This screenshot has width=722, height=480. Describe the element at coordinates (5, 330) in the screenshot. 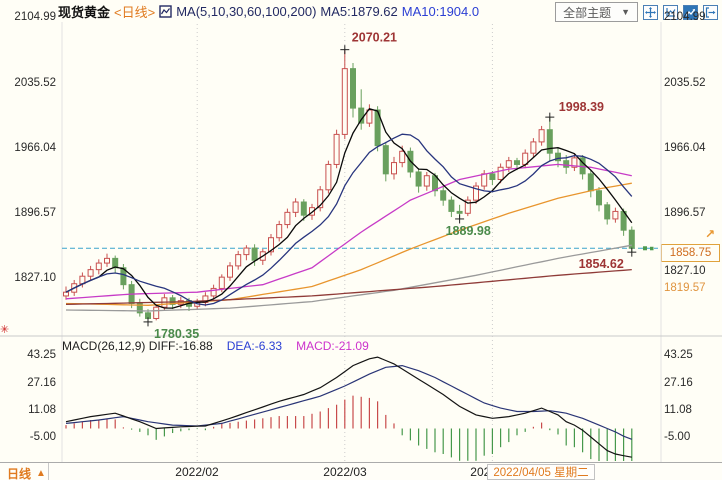

I see `indicator-marker-icon: ✳` at that location.